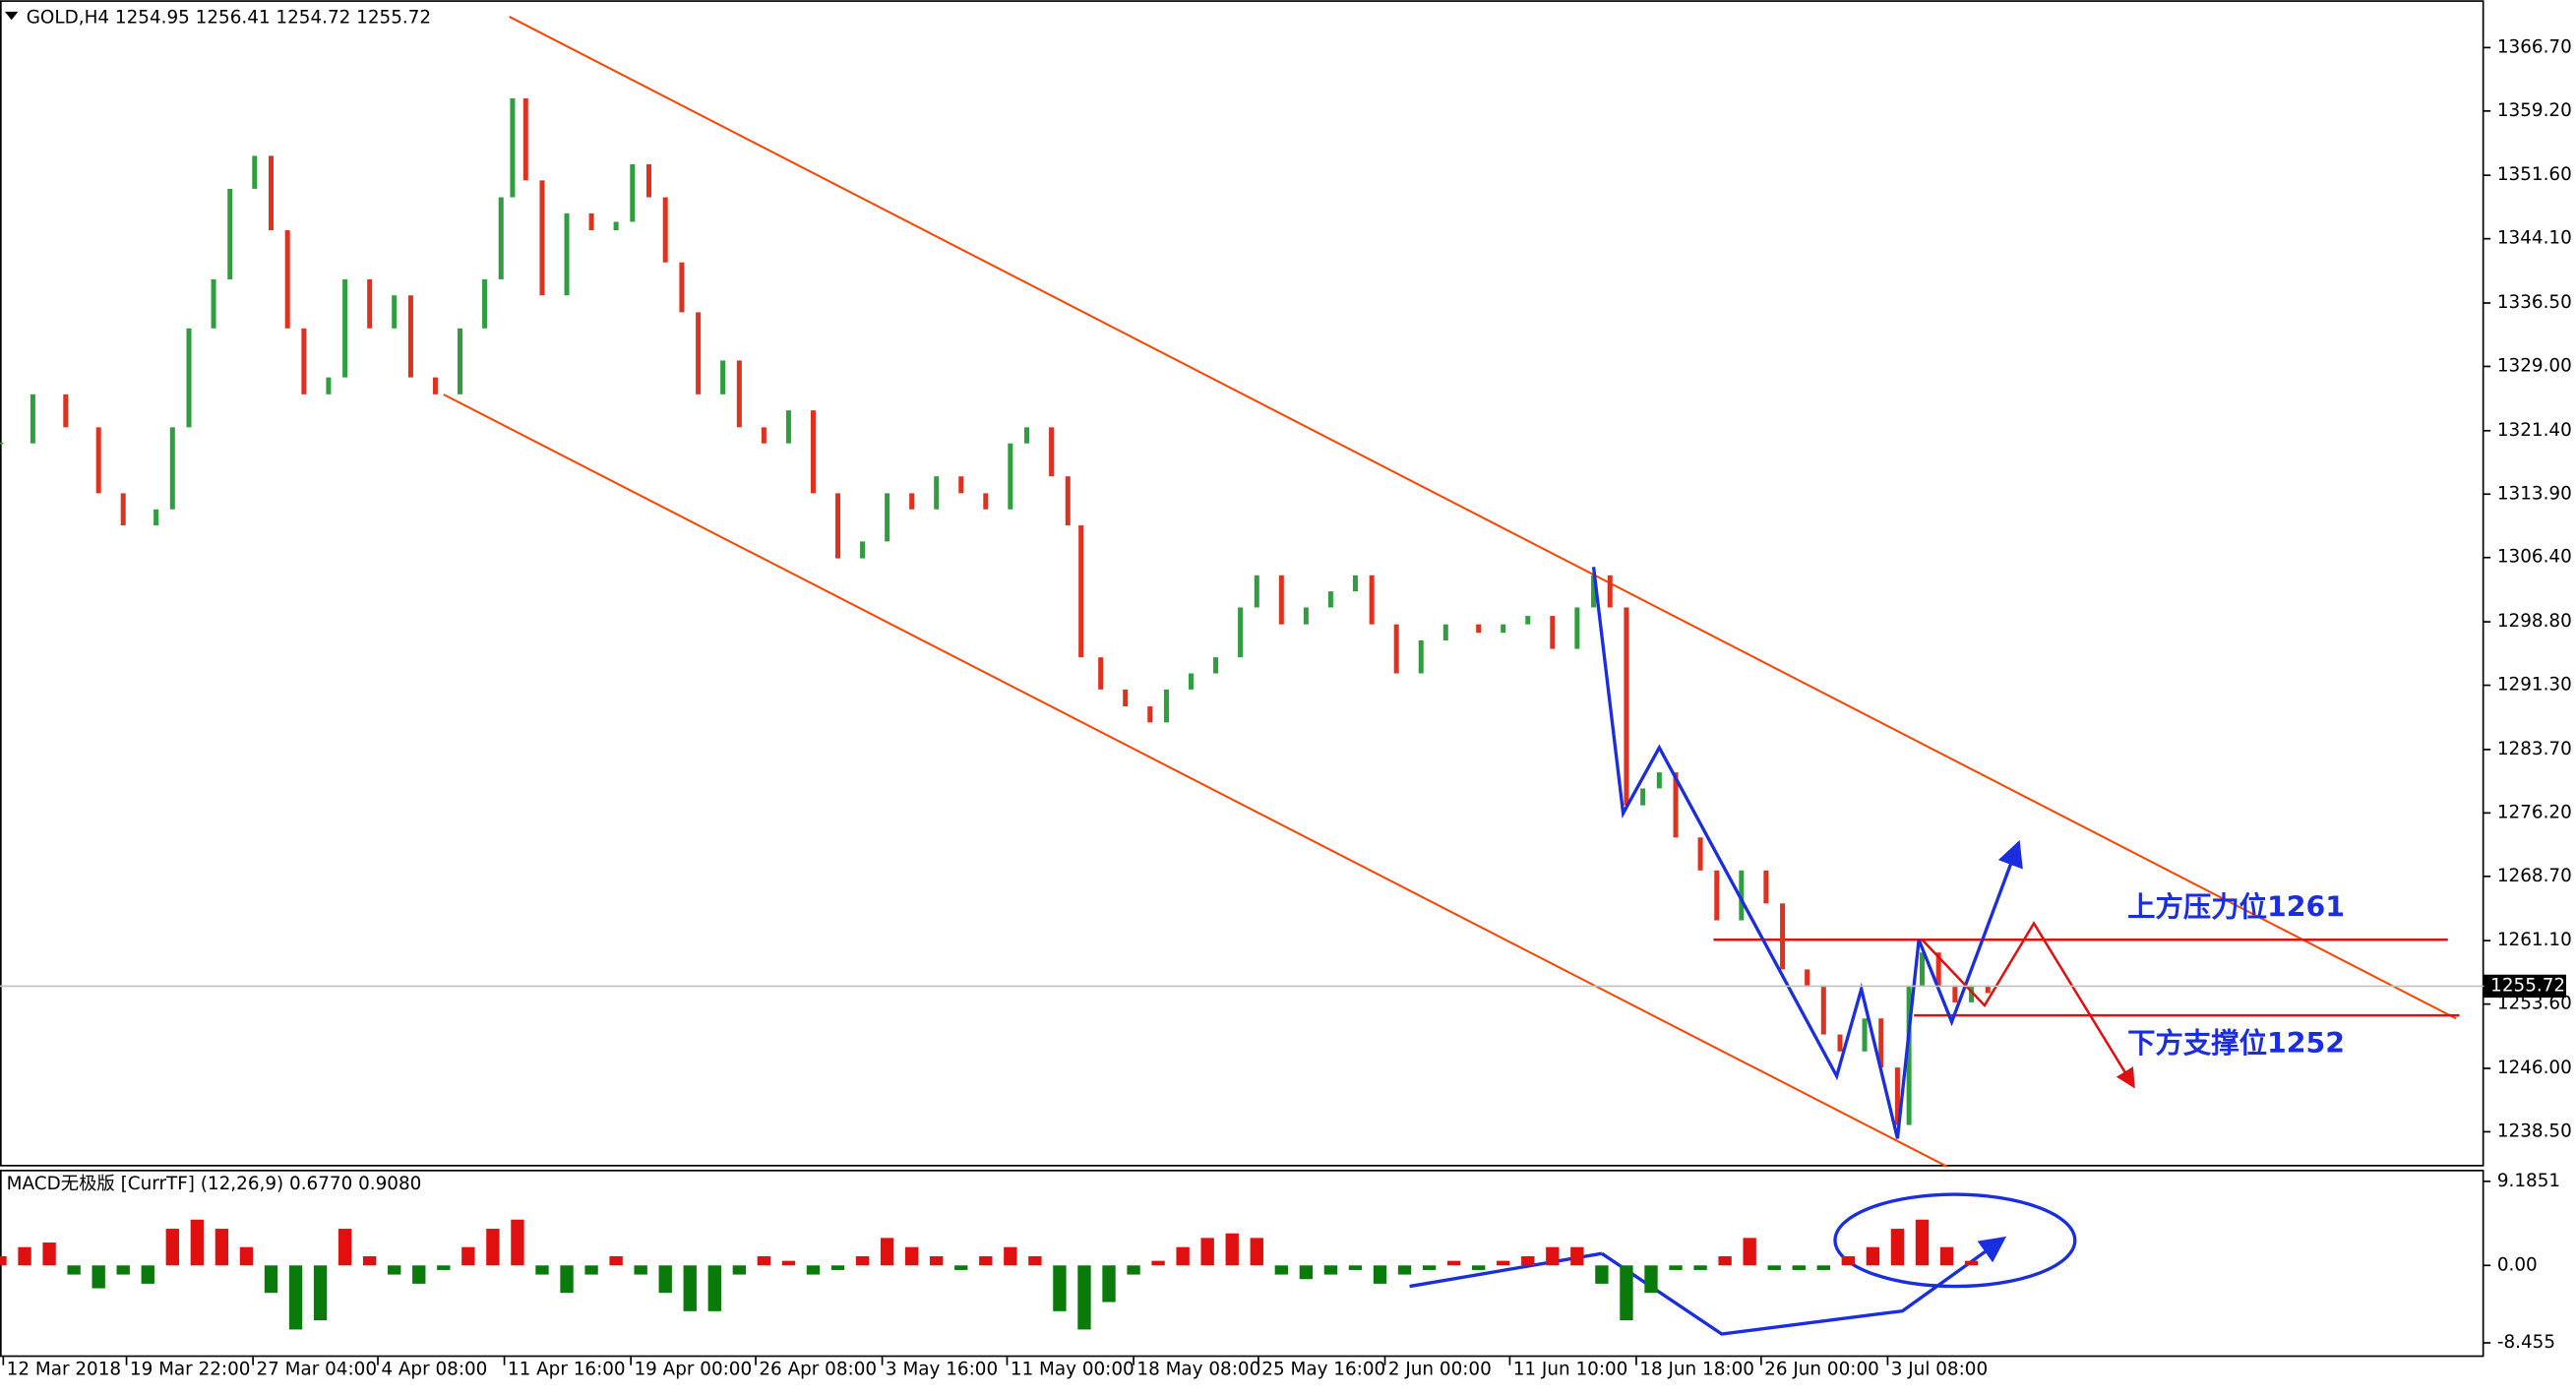 This screenshot has height=1394, width=2576. I want to click on x-tick-label: 25 May 16:00, so click(1323, 1370).